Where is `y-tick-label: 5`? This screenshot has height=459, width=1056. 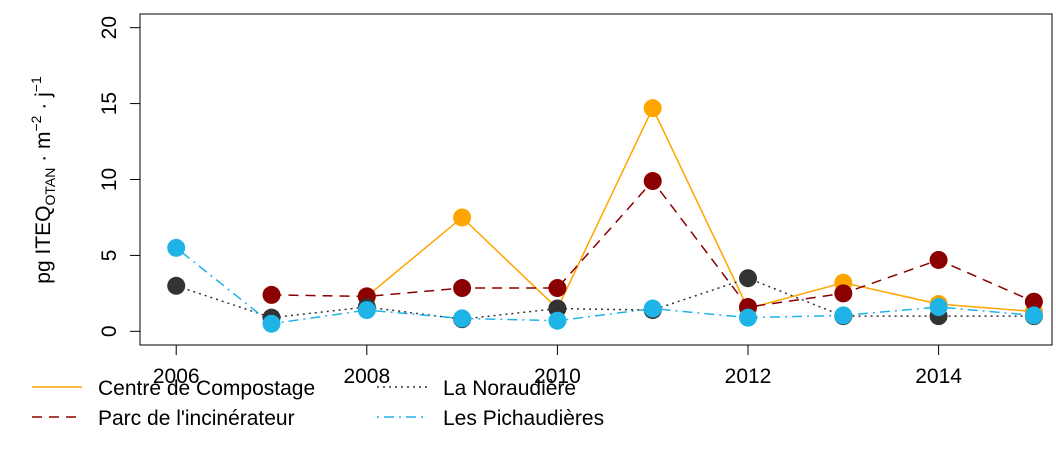
y-tick-label: 5 is located at coordinates (109, 256).